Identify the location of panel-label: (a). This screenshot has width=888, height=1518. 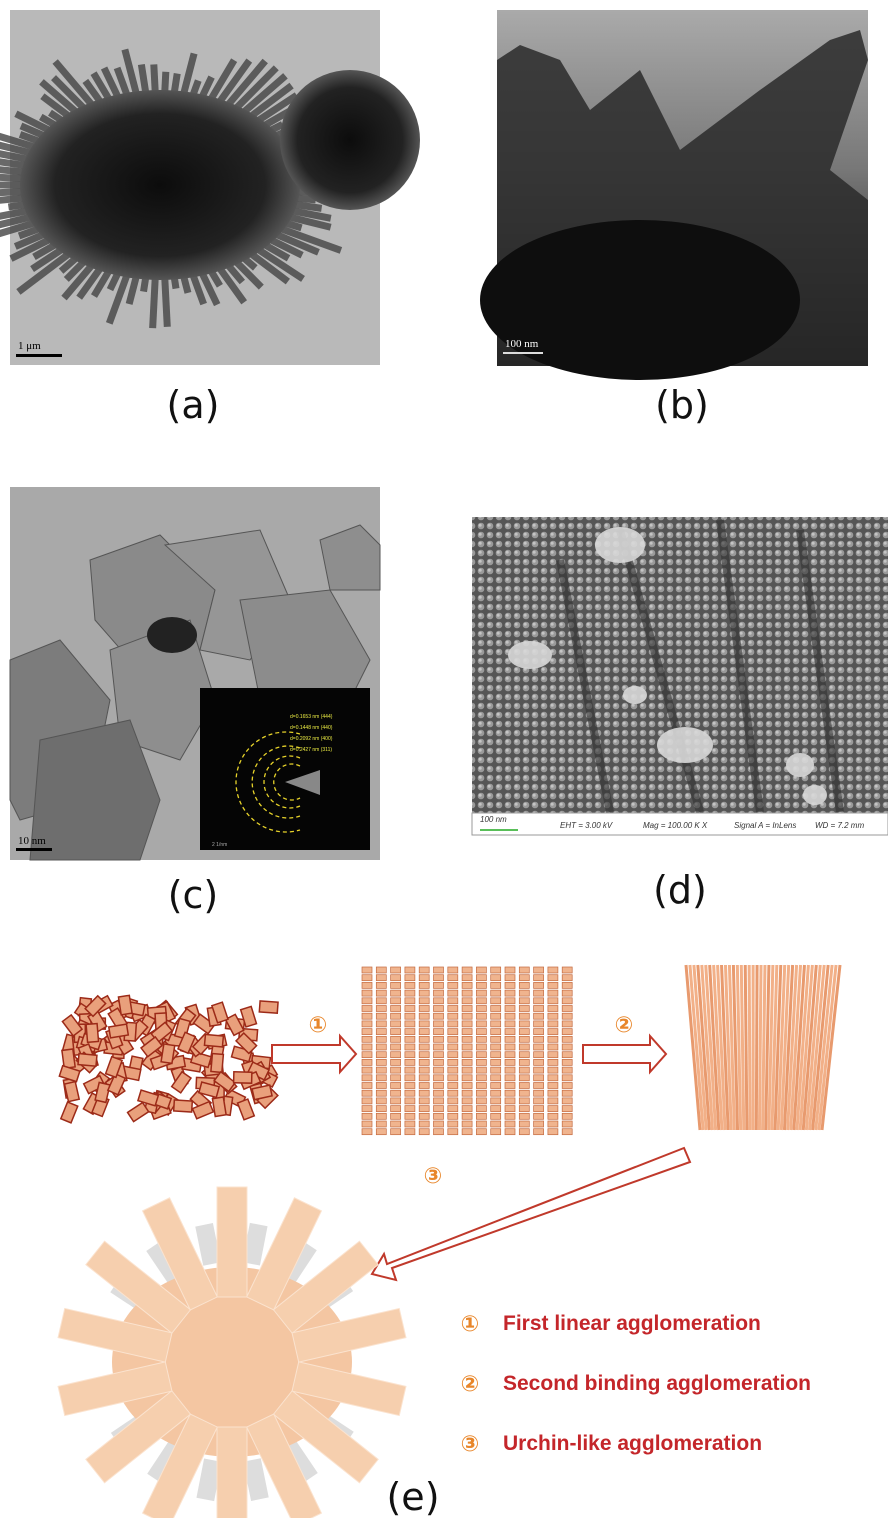
(193, 405).